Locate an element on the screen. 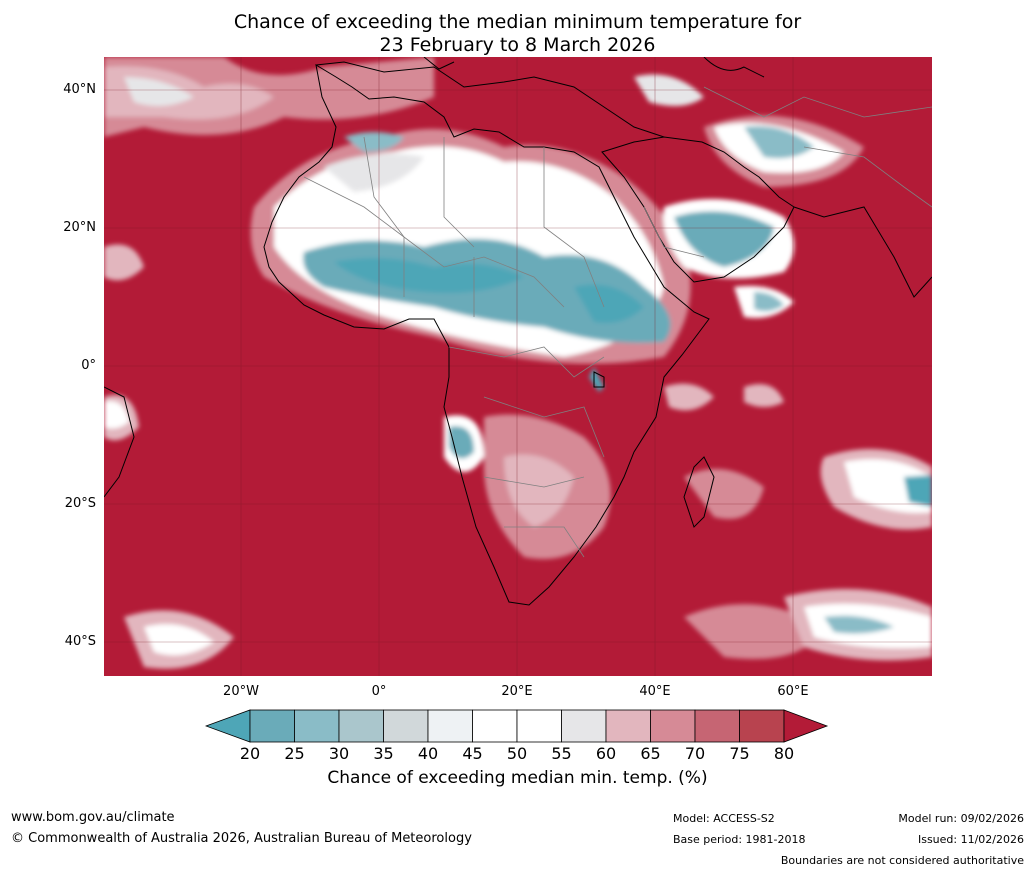 The width and height of the screenshot is (1035, 873). lon-label-40e: 40°E is located at coordinates (655, 691).